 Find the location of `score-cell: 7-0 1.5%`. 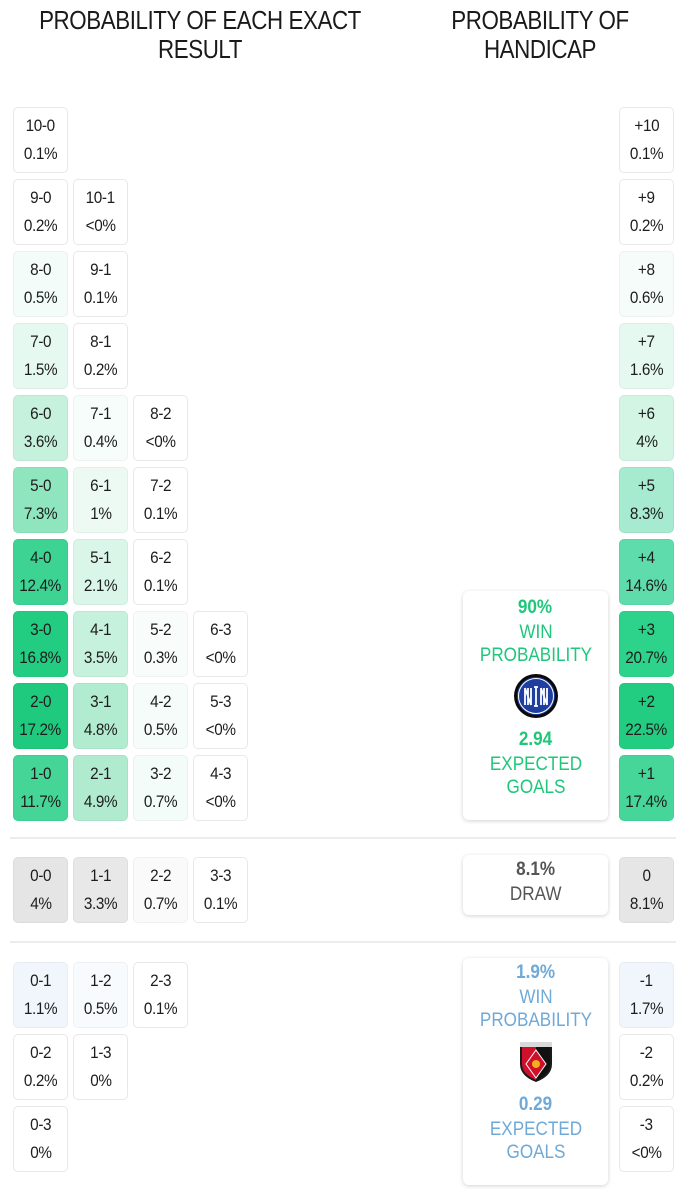

score-cell: 7-0 1.5% is located at coordinates (40, 356).